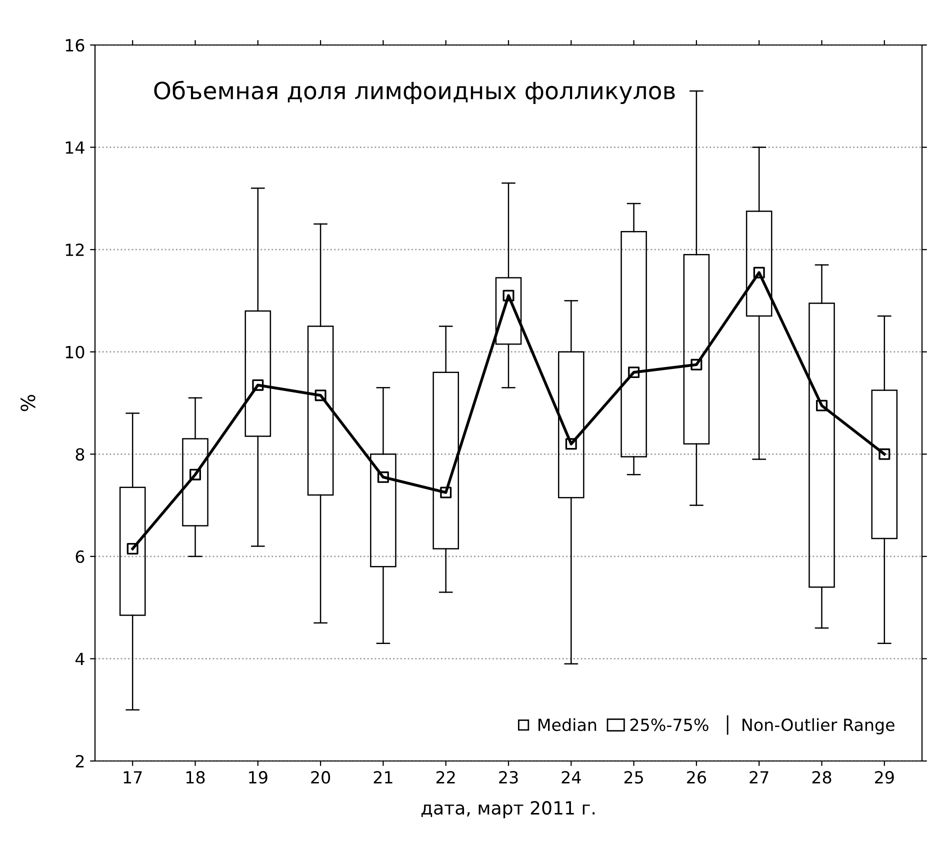 The height and width of the screenshot is (851, 937). I want to click on x-tick-label: 22, so click(445, 777).